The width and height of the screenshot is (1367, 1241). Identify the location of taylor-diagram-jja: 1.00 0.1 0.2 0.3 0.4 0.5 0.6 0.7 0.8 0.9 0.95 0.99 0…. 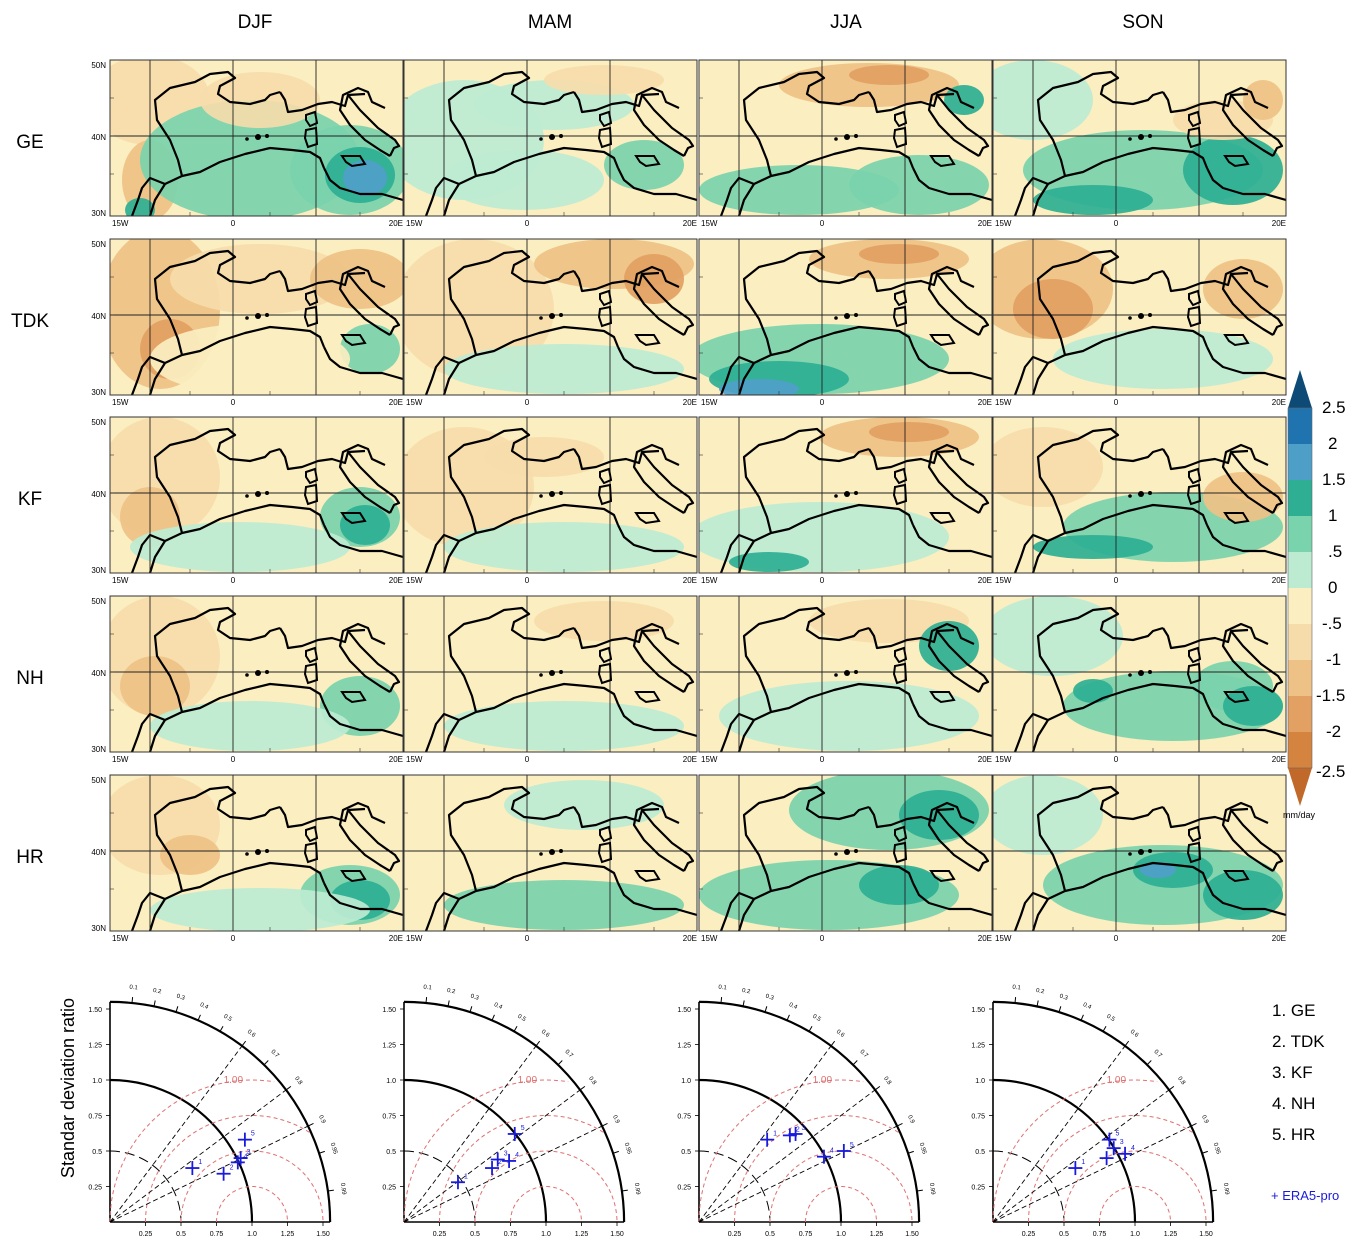
(806, 1111).